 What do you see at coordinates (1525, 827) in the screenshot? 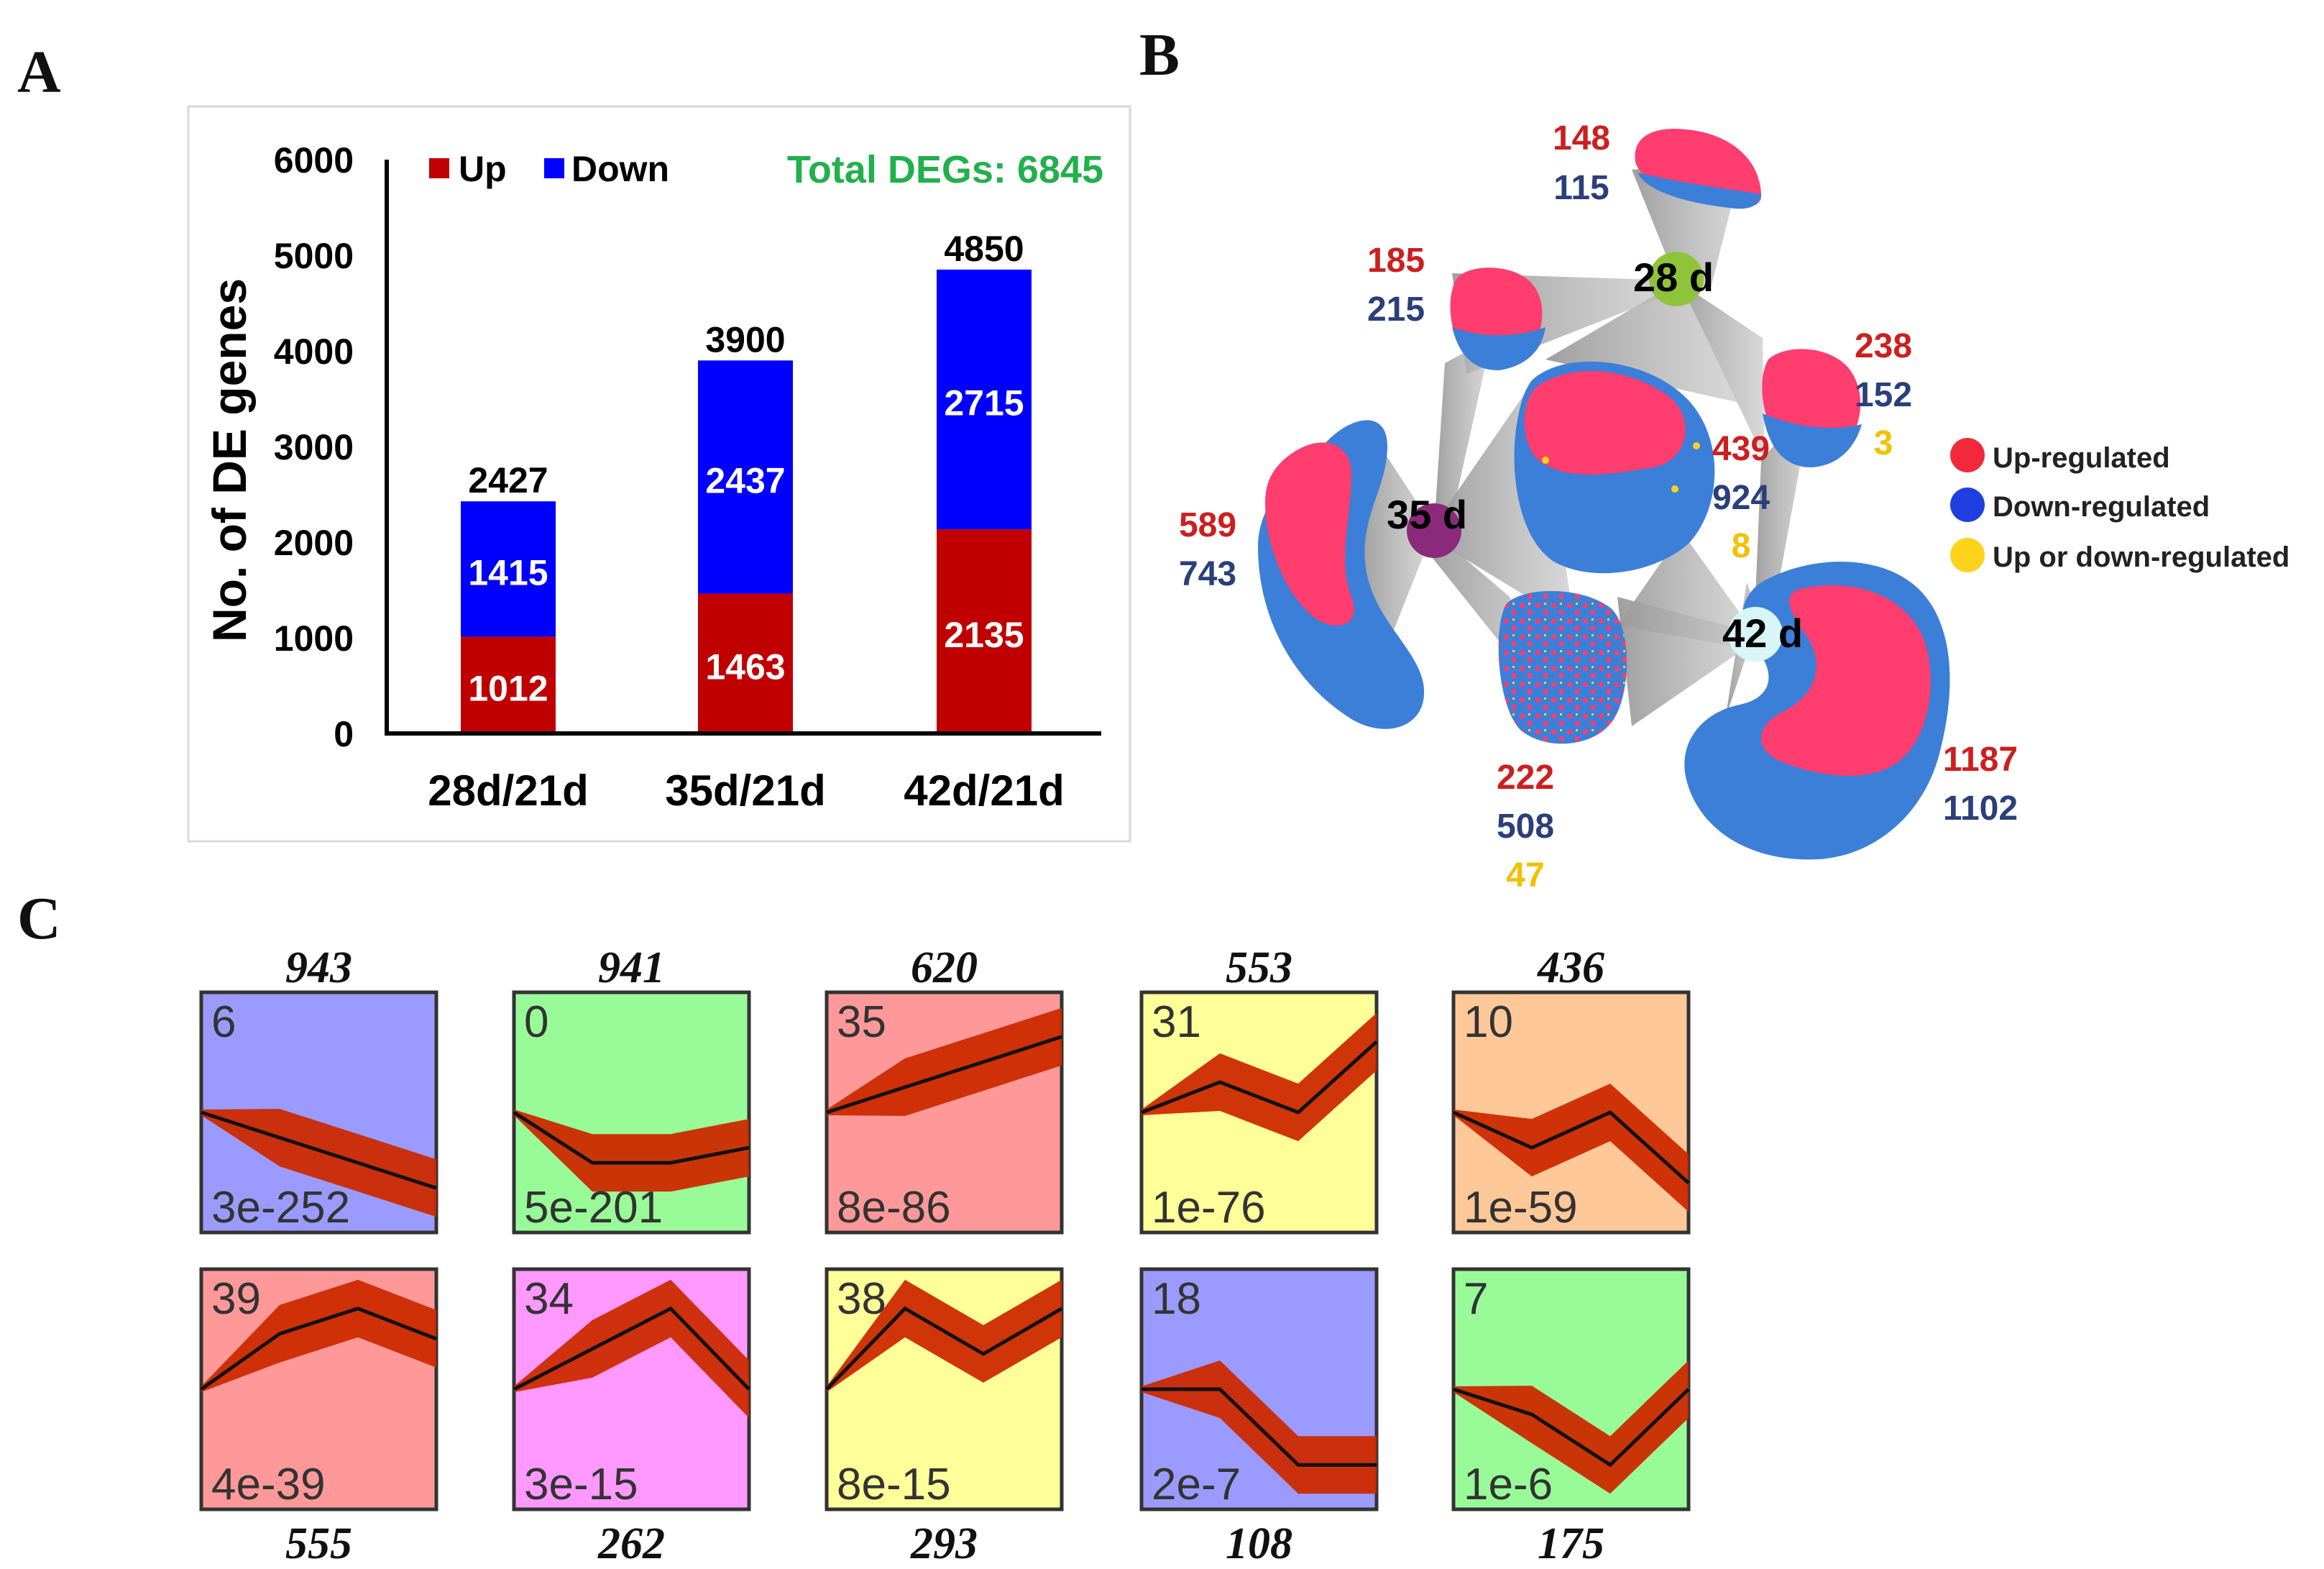
I see `count-down-35-42: 508` at bounding box center [1525, 827].